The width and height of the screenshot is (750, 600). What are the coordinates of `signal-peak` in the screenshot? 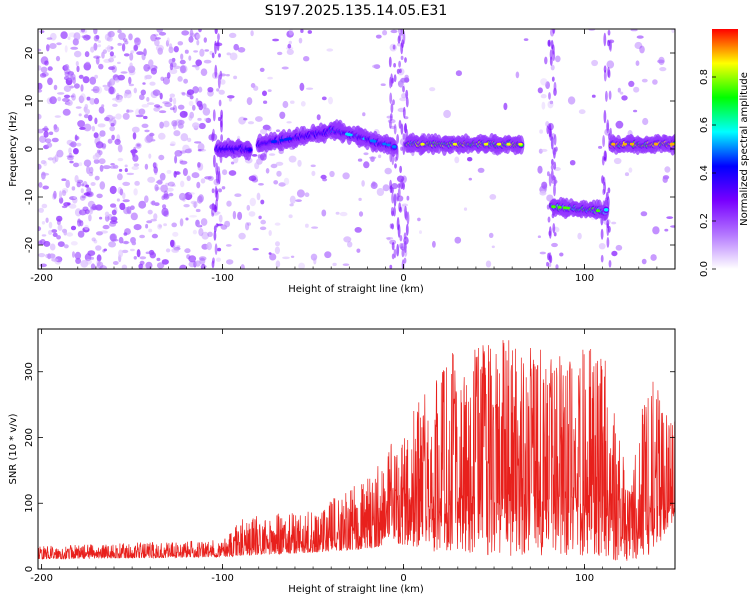 It's located at (598, 211).